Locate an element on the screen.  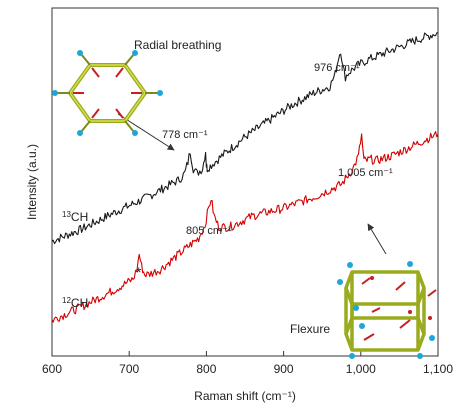
annotation-peak-805: 805 cm⁻¹ is located at coordinates (209, 231).